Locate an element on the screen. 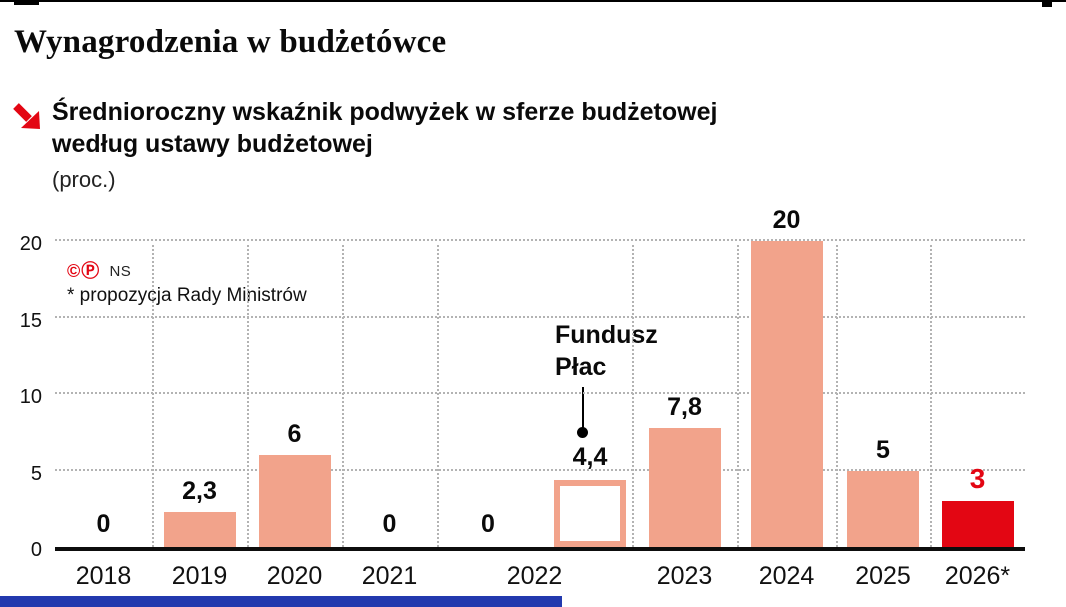  x-tick-2024: 2024 is located at coordinates (786, 576).